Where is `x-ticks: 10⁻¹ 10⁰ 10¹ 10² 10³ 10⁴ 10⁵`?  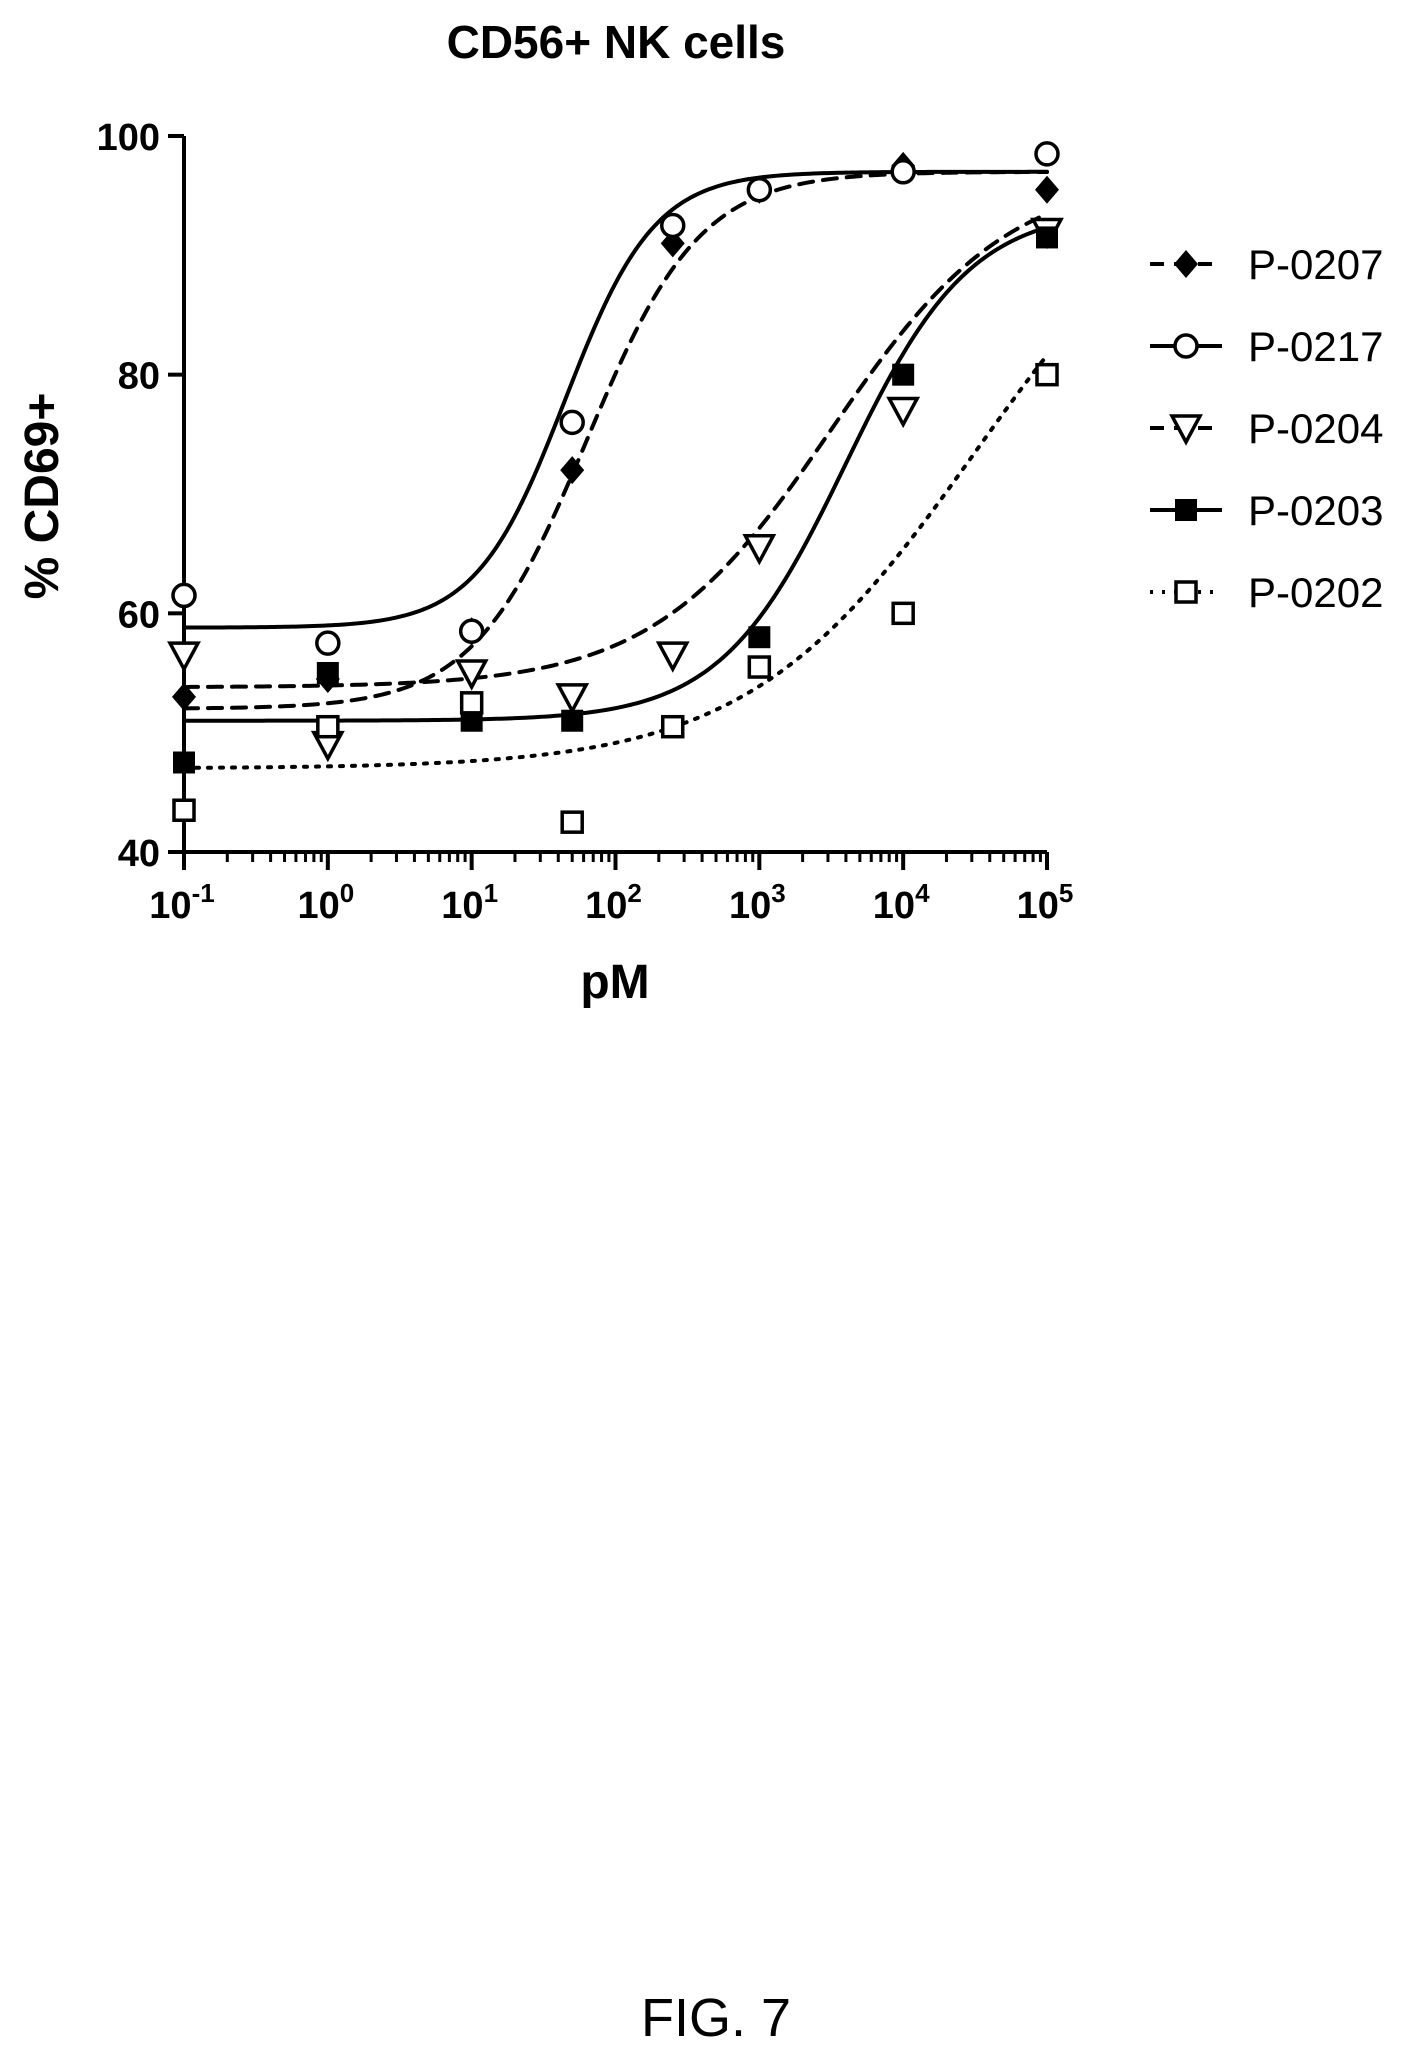
x-ticks: 10⁻¹ 10⁰ 10¹ 10² 10³ 10⁴ 10⁵ is located at coordinates (611, 889).